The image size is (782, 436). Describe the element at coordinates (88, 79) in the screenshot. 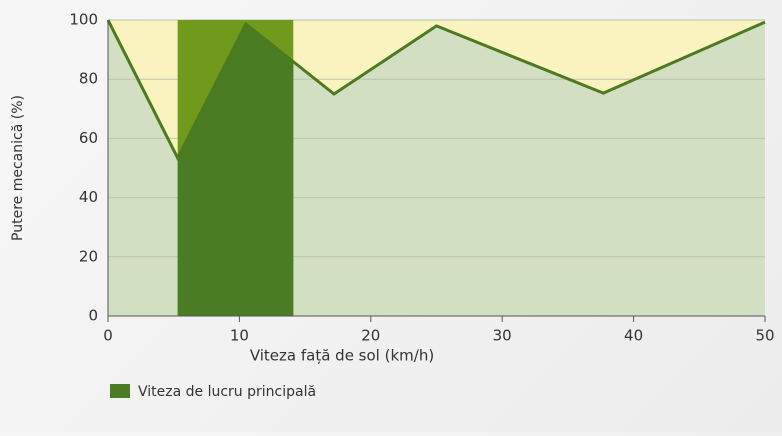

I see `y-tick-label: 80` at that location.